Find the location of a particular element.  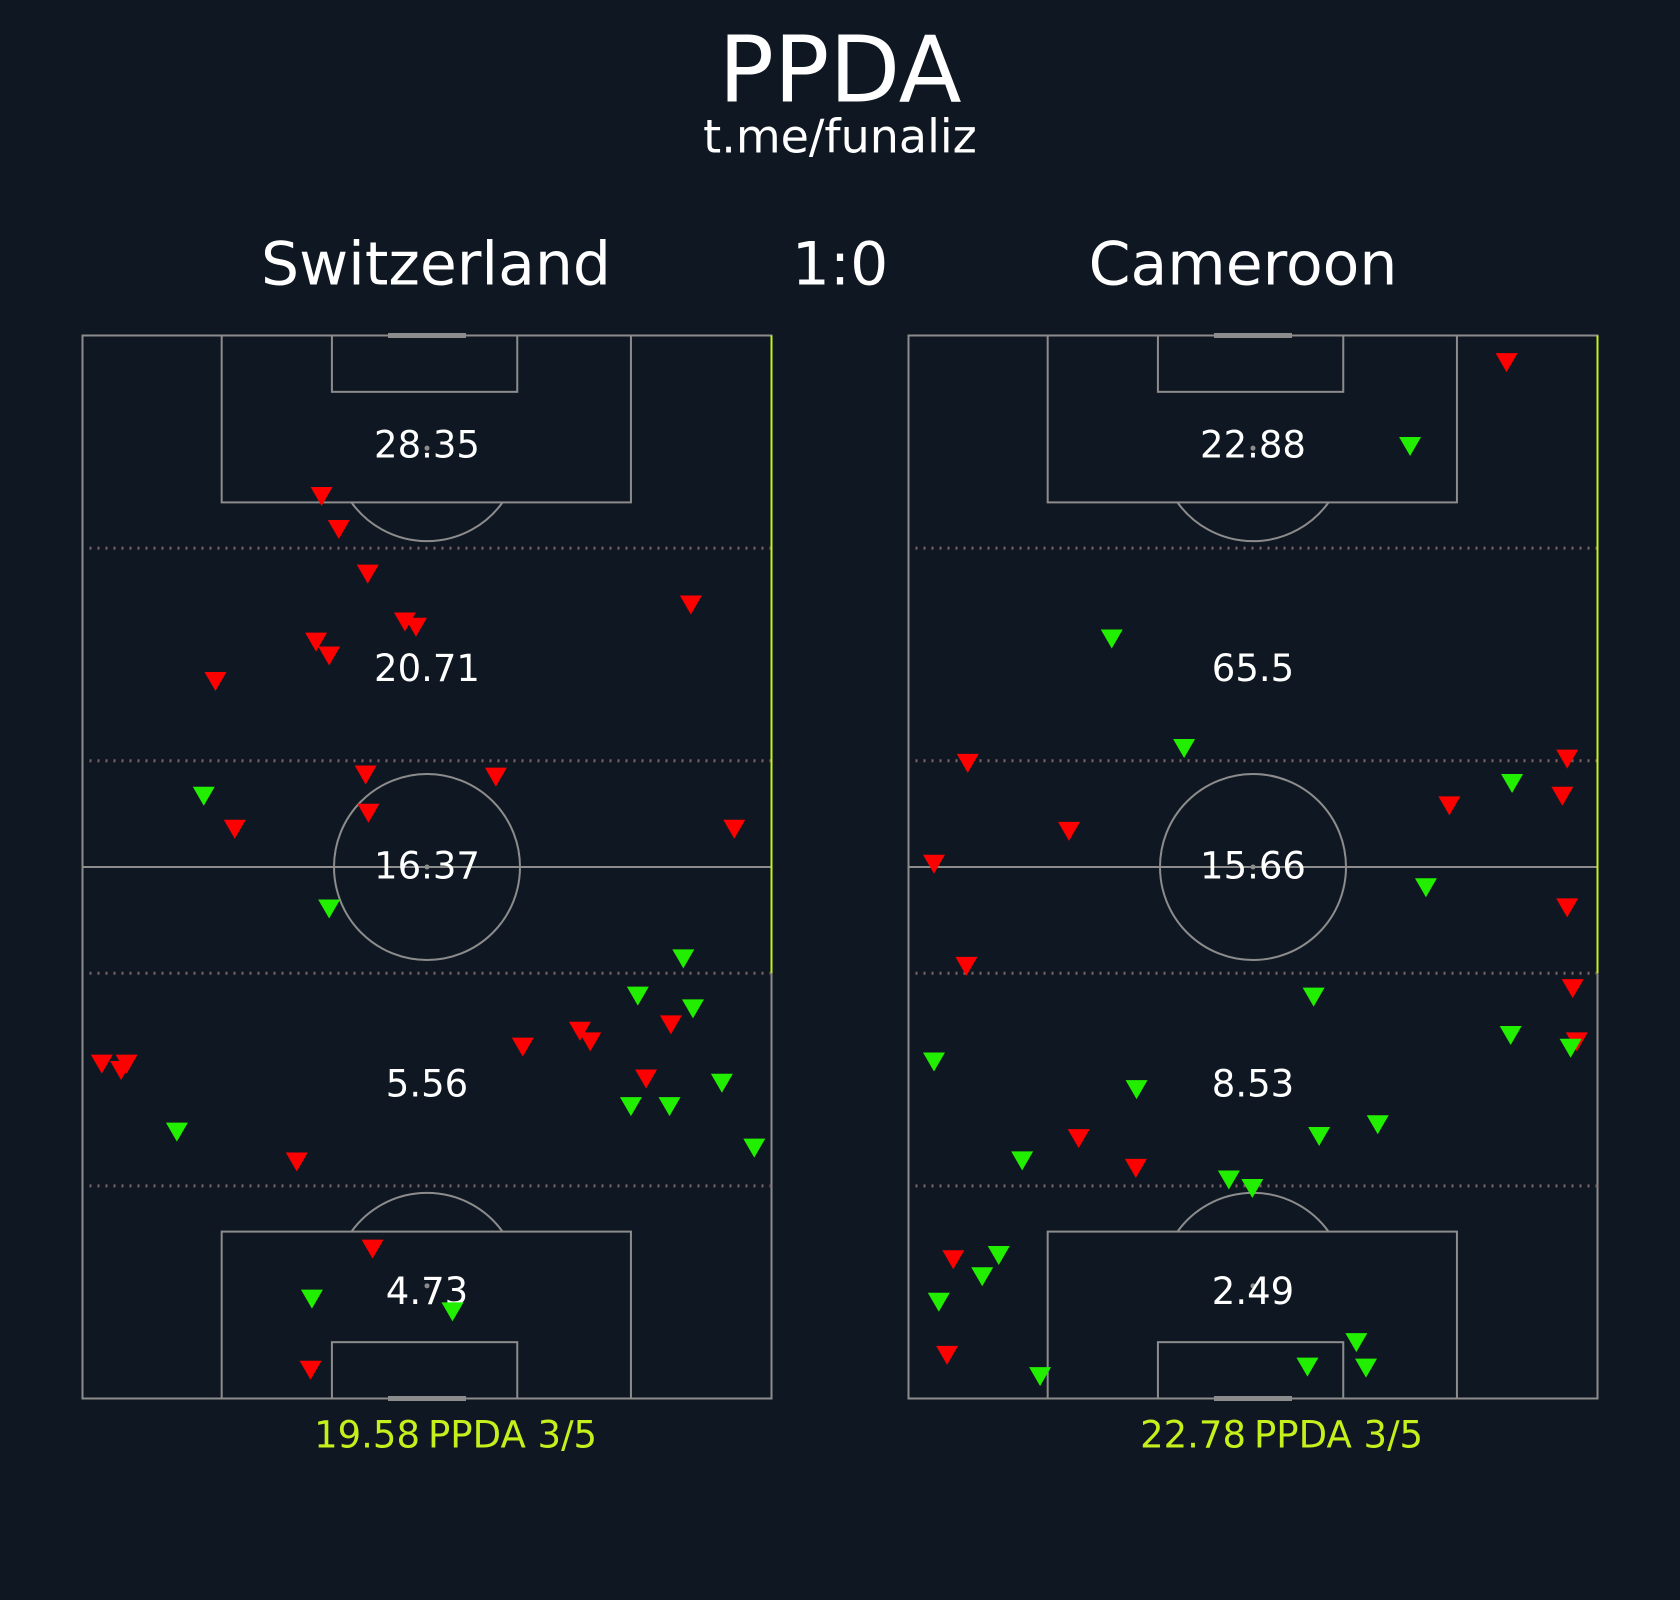

zone-ppda: 15.66 is located at coordinates (1253, 866).